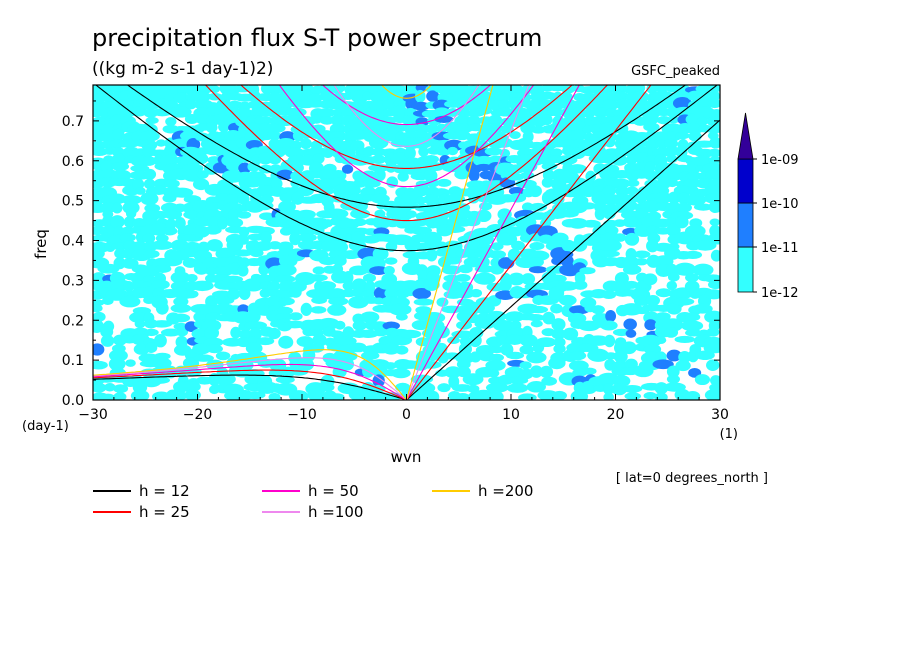  Describe the element at coordinates (780, 248) in the screenshot. I see `colorbar-label: 1e-11` at that location.